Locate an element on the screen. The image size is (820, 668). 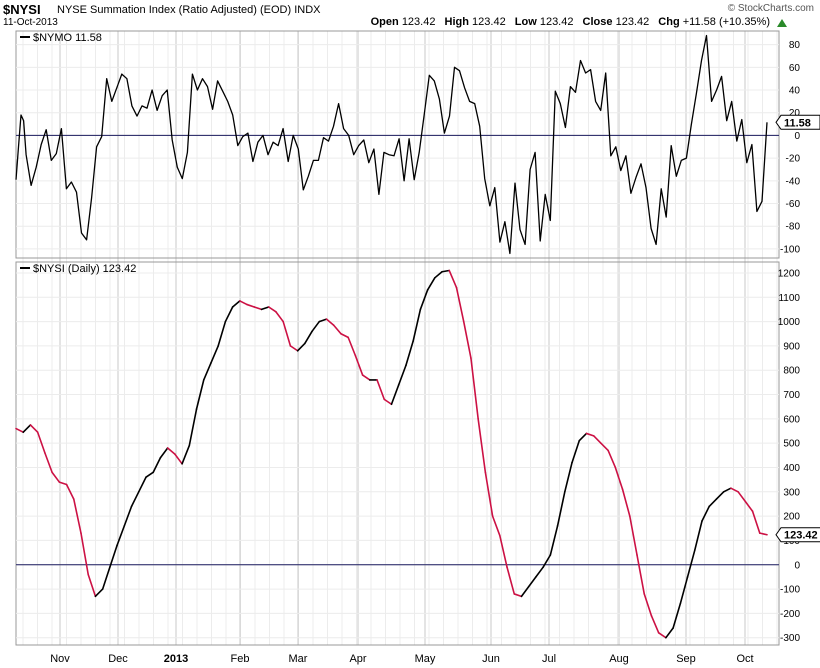
brand: © StockCharts.com is located at coordinates (770, 8).